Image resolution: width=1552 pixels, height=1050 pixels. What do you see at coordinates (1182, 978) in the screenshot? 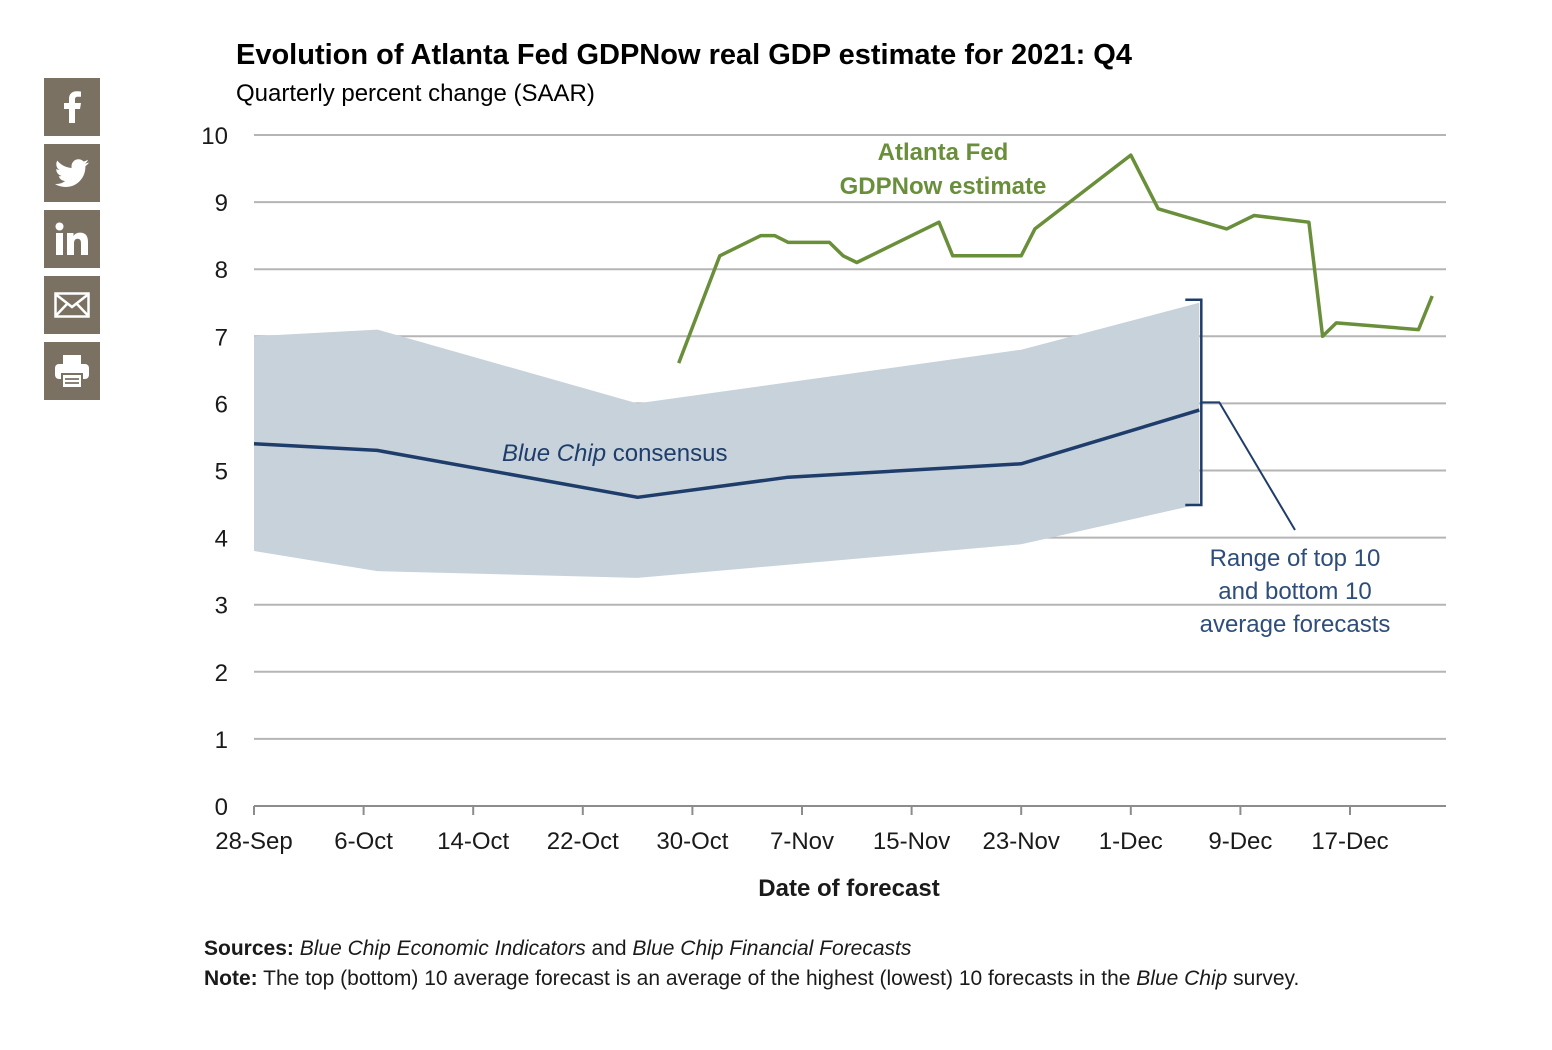
I see `note-text-italic: Blue Chip` at bounding box center [1182, 978].